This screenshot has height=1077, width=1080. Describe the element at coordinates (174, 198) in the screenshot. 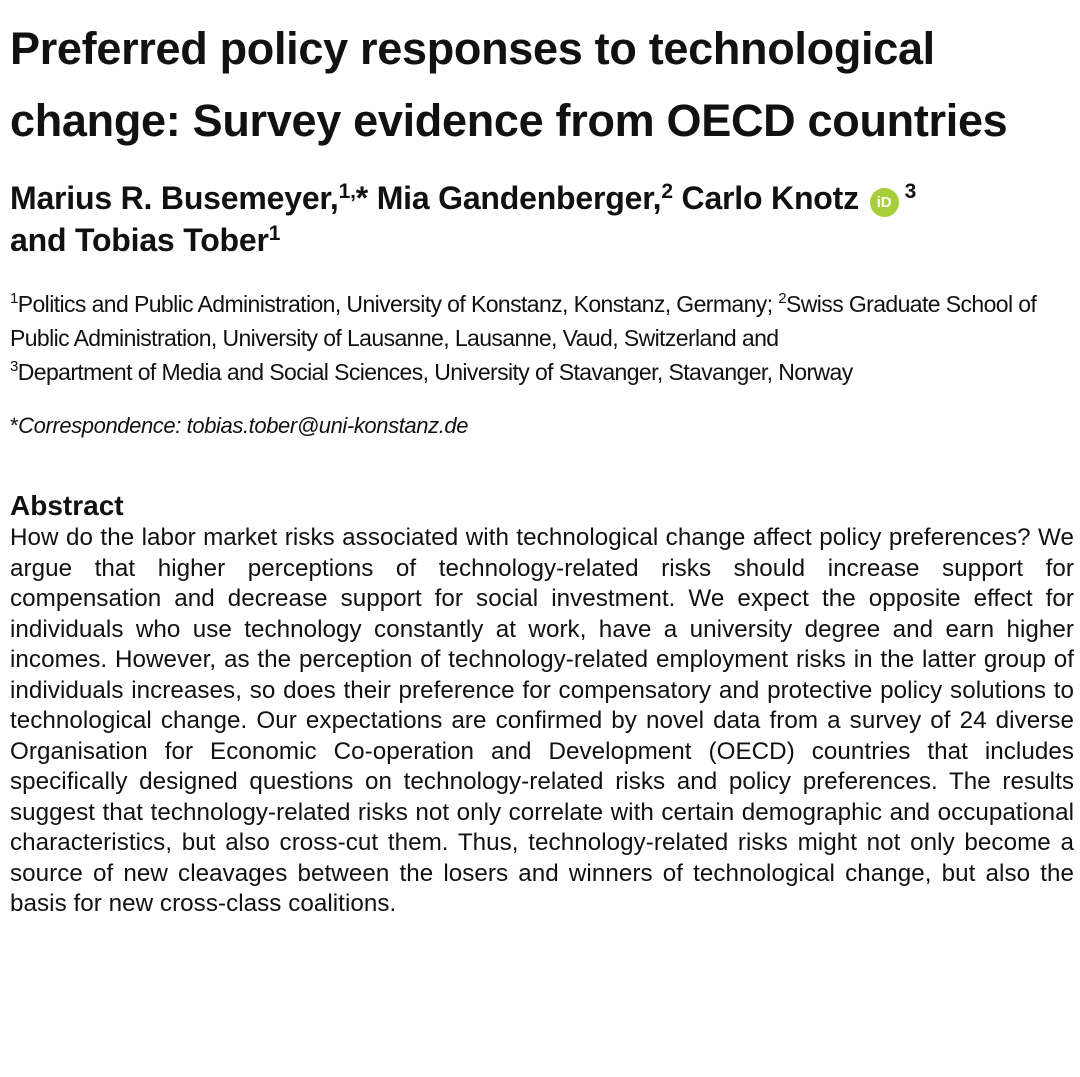

I see `author-busemeyer: Marius R. Busemeyer,` at that location.